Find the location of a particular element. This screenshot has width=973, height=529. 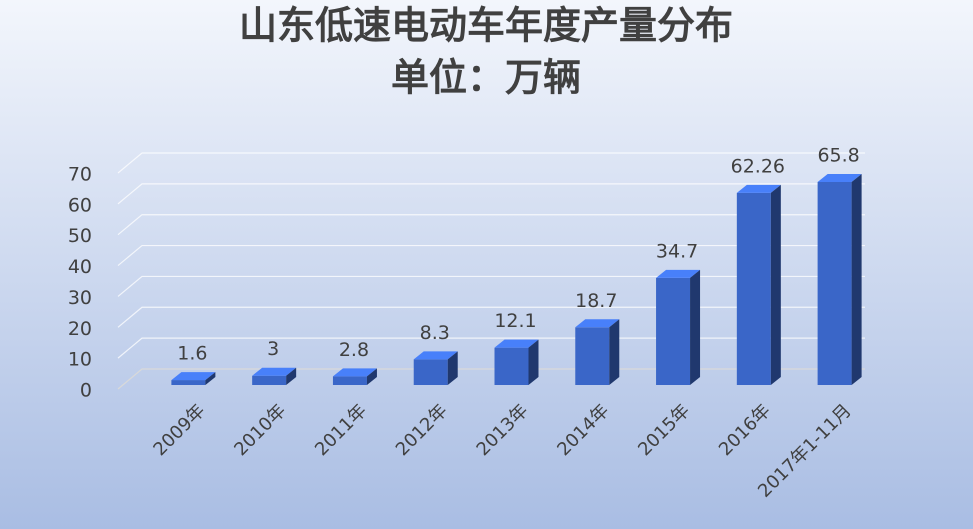

value-label: 34.7 is located at coordinates (677, 251).